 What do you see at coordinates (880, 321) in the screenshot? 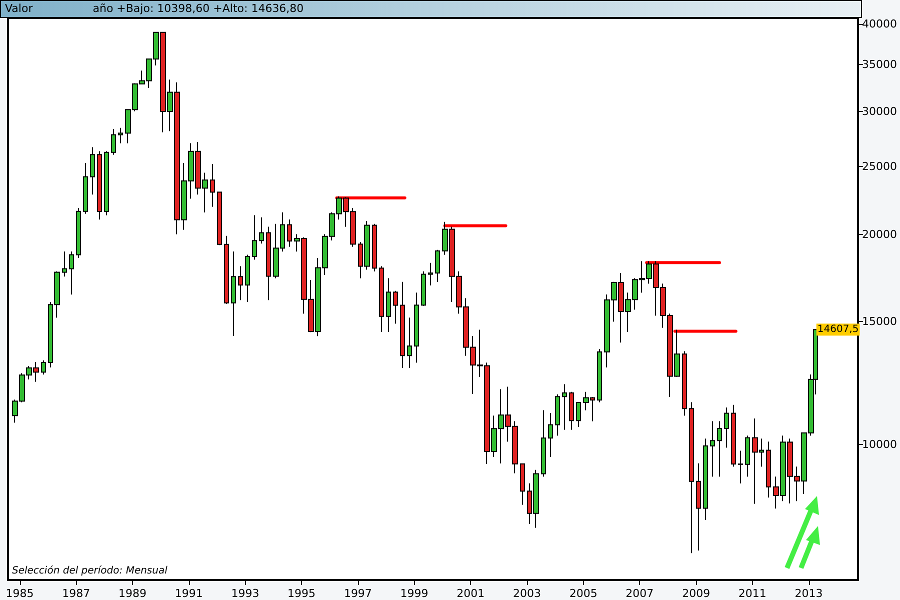
I see `y-tick-label: 15000` at bounding box center [880, 321].